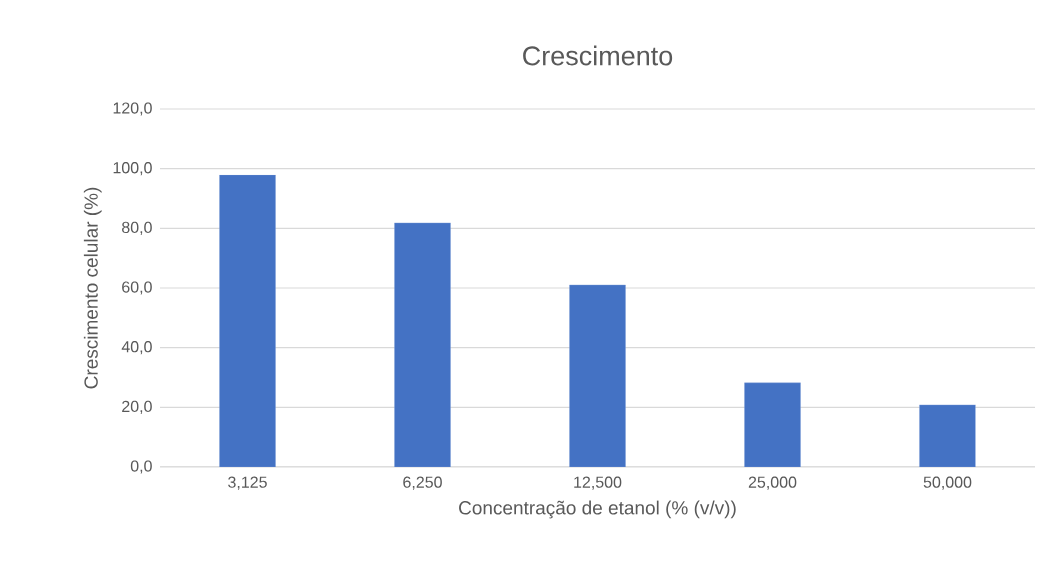  I want to click on x-tick-label: 3,125, so click(247, 483).